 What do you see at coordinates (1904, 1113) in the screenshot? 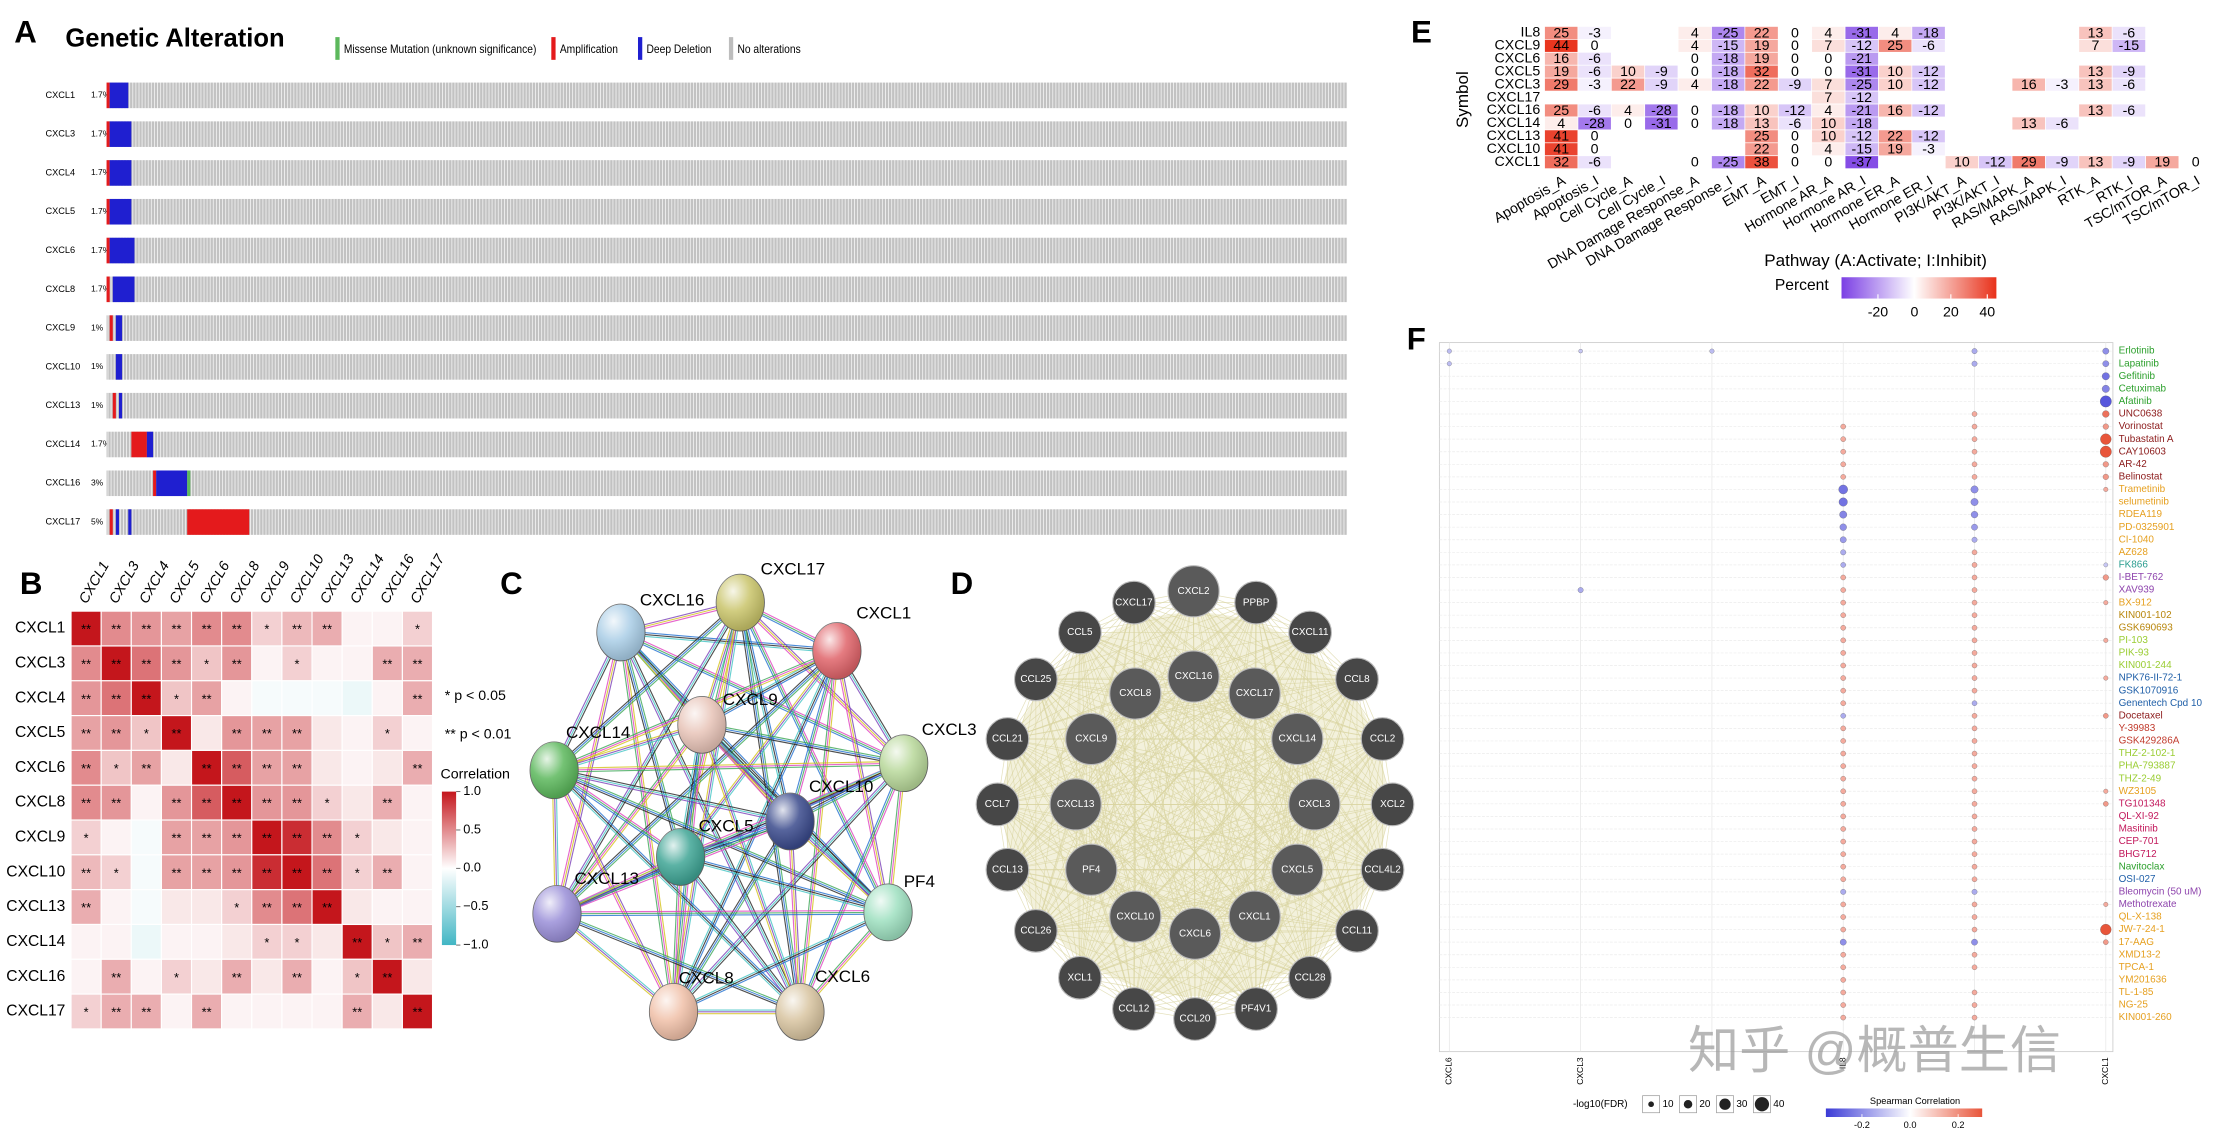
I see `colorbar` at bounding box center [1904, 1113].